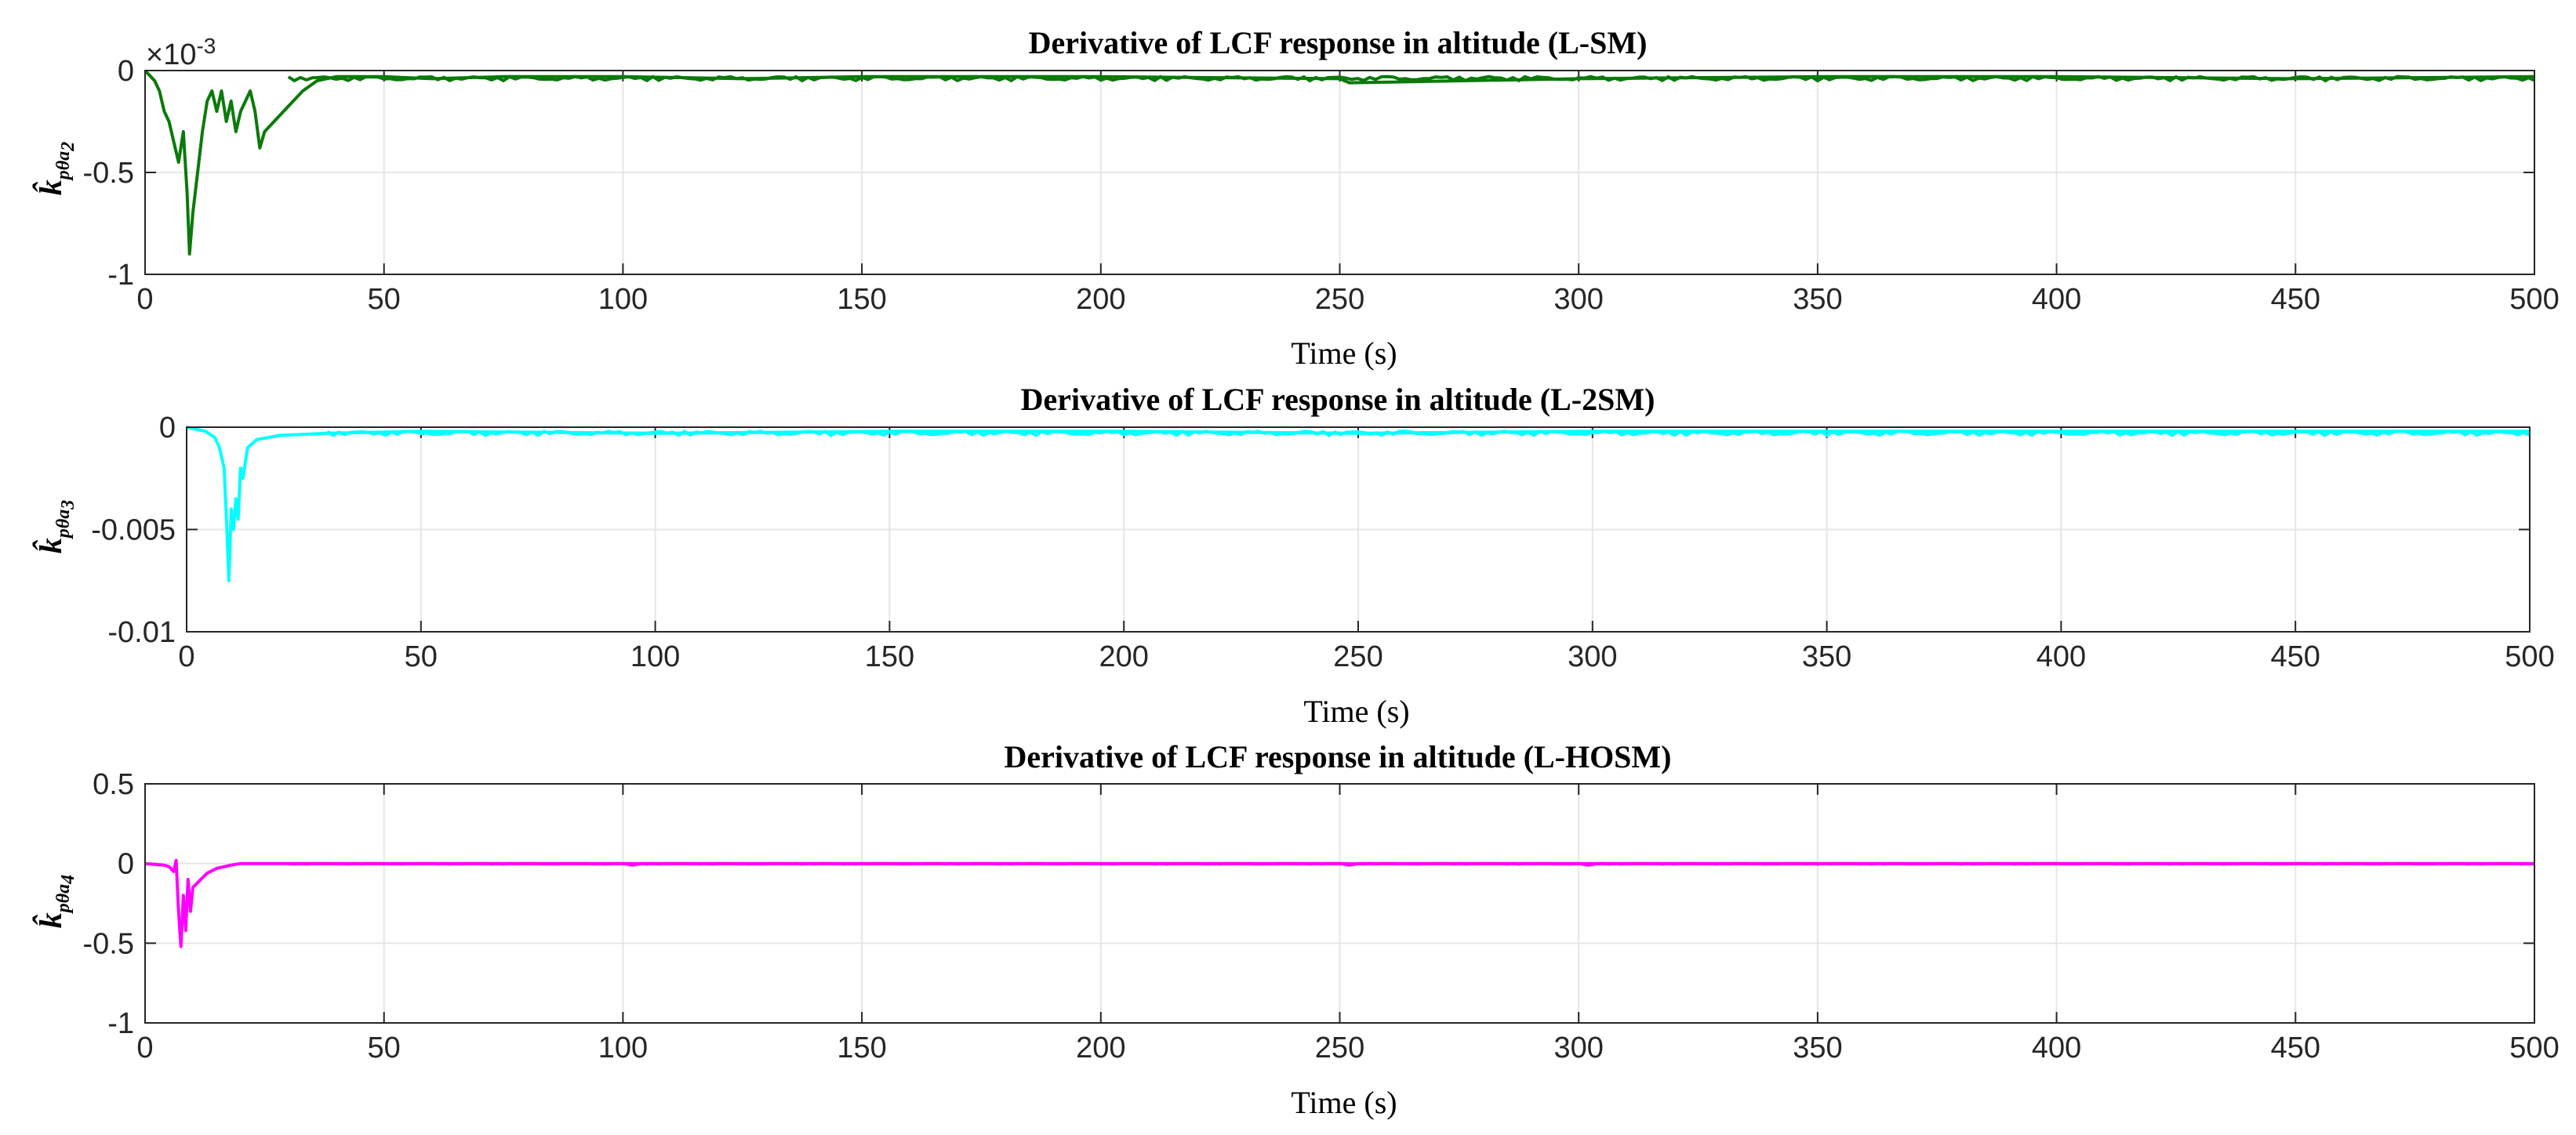  I want to click on y-exponent-label: ×10⁻³, so click(181, 52).